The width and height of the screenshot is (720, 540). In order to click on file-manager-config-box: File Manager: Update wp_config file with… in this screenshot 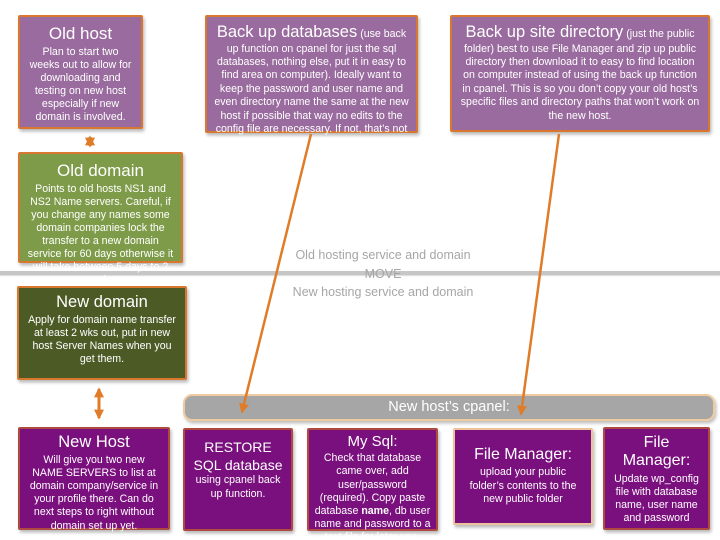, I will do `click(656, 478)`.